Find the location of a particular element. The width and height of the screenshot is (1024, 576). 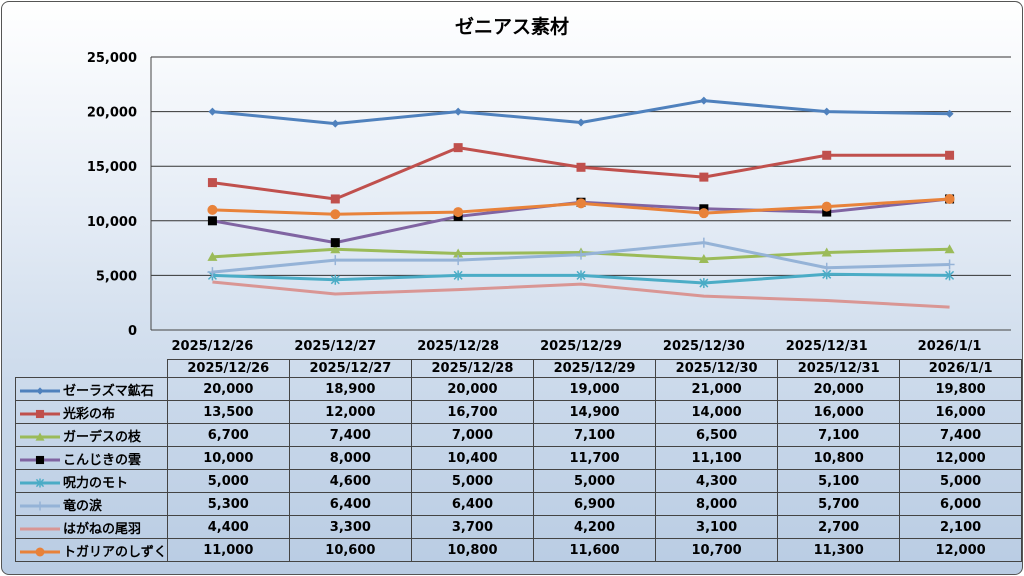

y-tick-label: 25,000 is located at coordinates (112, 58).